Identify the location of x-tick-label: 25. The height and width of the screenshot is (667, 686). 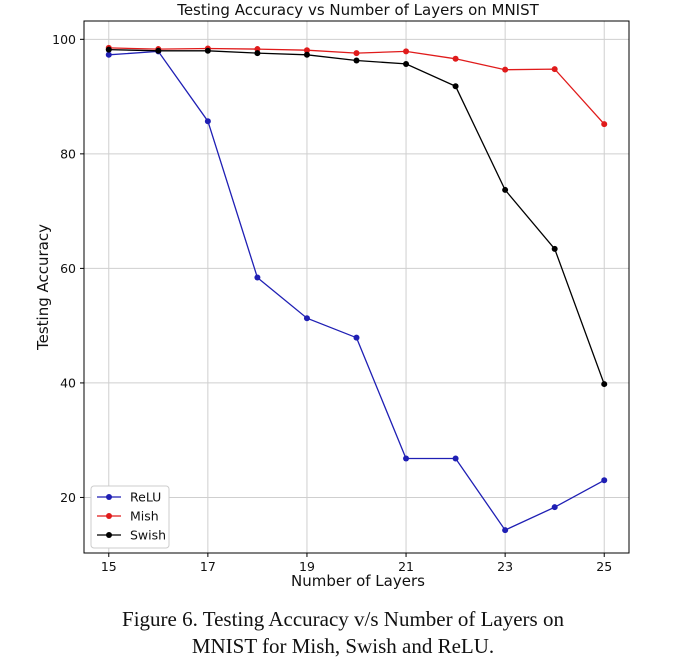
(604, 566).